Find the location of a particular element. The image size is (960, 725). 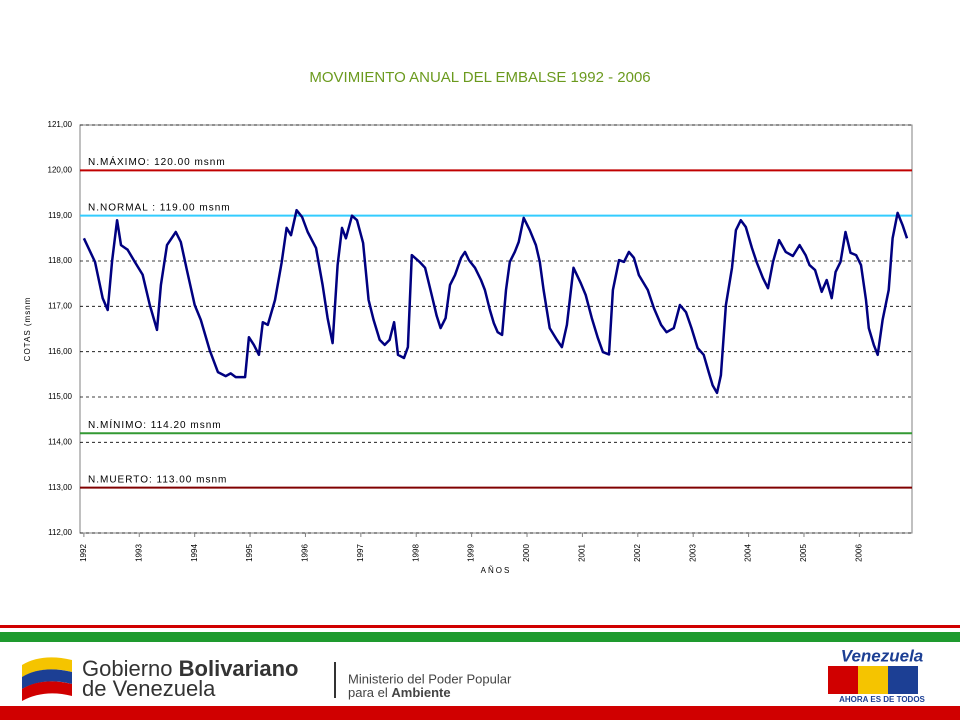

y-tick-label: 114,00 is located at coordinates (60, 441).